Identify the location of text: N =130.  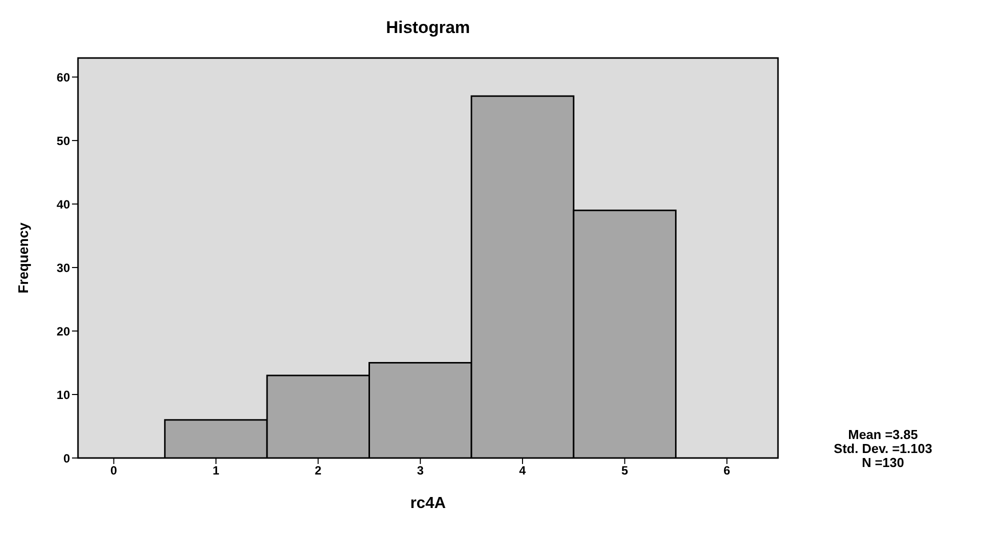
(883, 462).